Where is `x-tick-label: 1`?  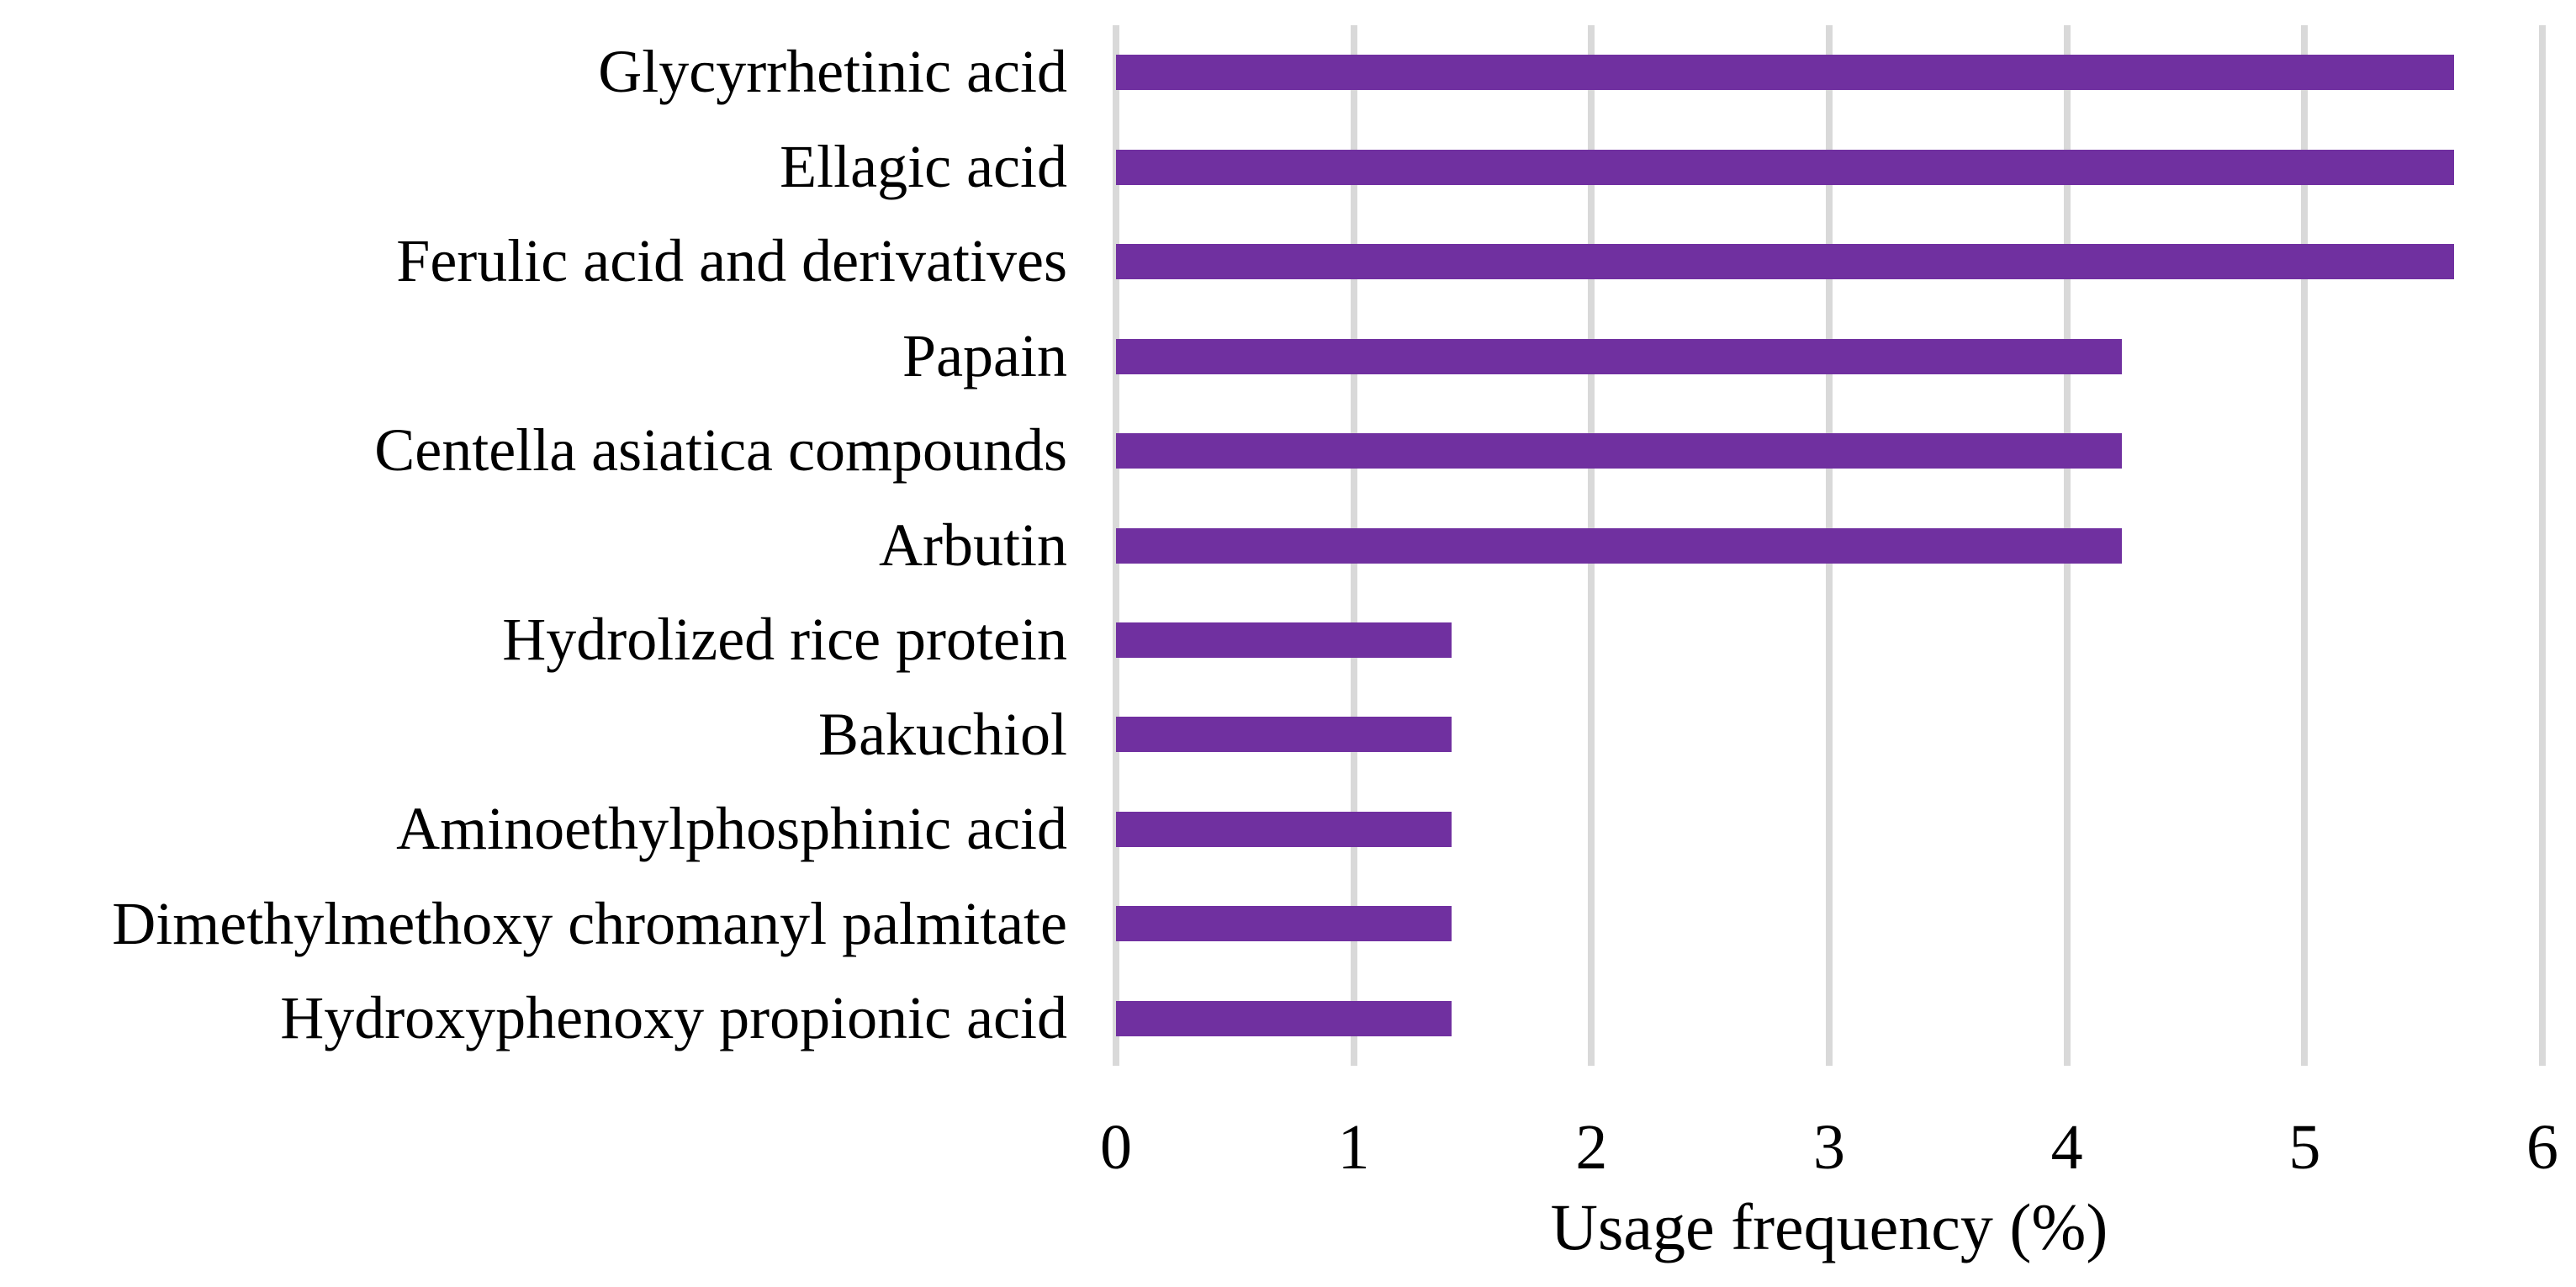 x-tick-label: 1 is located at coordinates (1353, 1147).